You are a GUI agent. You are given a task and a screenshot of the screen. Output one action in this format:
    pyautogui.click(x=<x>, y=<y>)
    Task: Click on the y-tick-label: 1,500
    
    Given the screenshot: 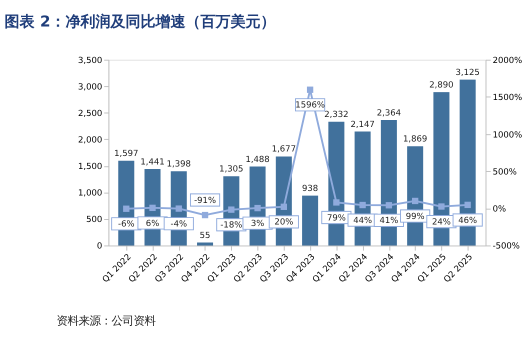 What is the action you would take?
    pyautogui.click(x=90, y=166)
    